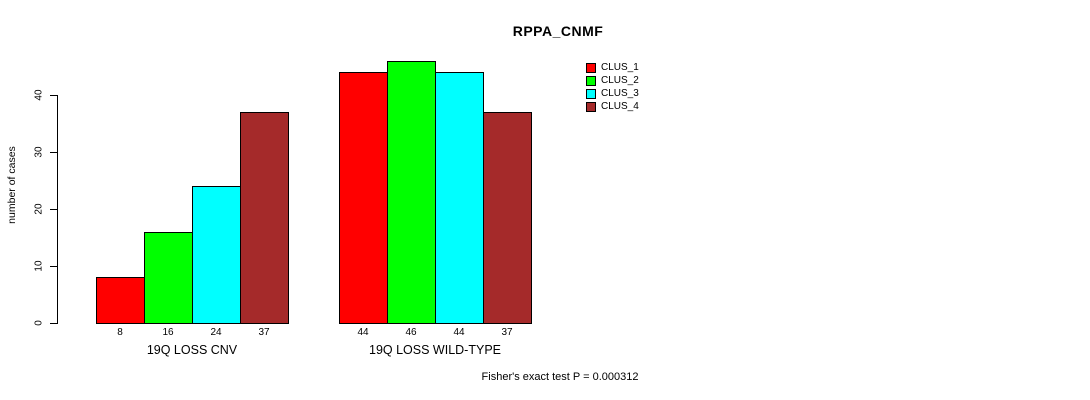  Describe the element at coordinates (216, 255) in the screenshot. I see `bar-clus_3-group1` at that location.